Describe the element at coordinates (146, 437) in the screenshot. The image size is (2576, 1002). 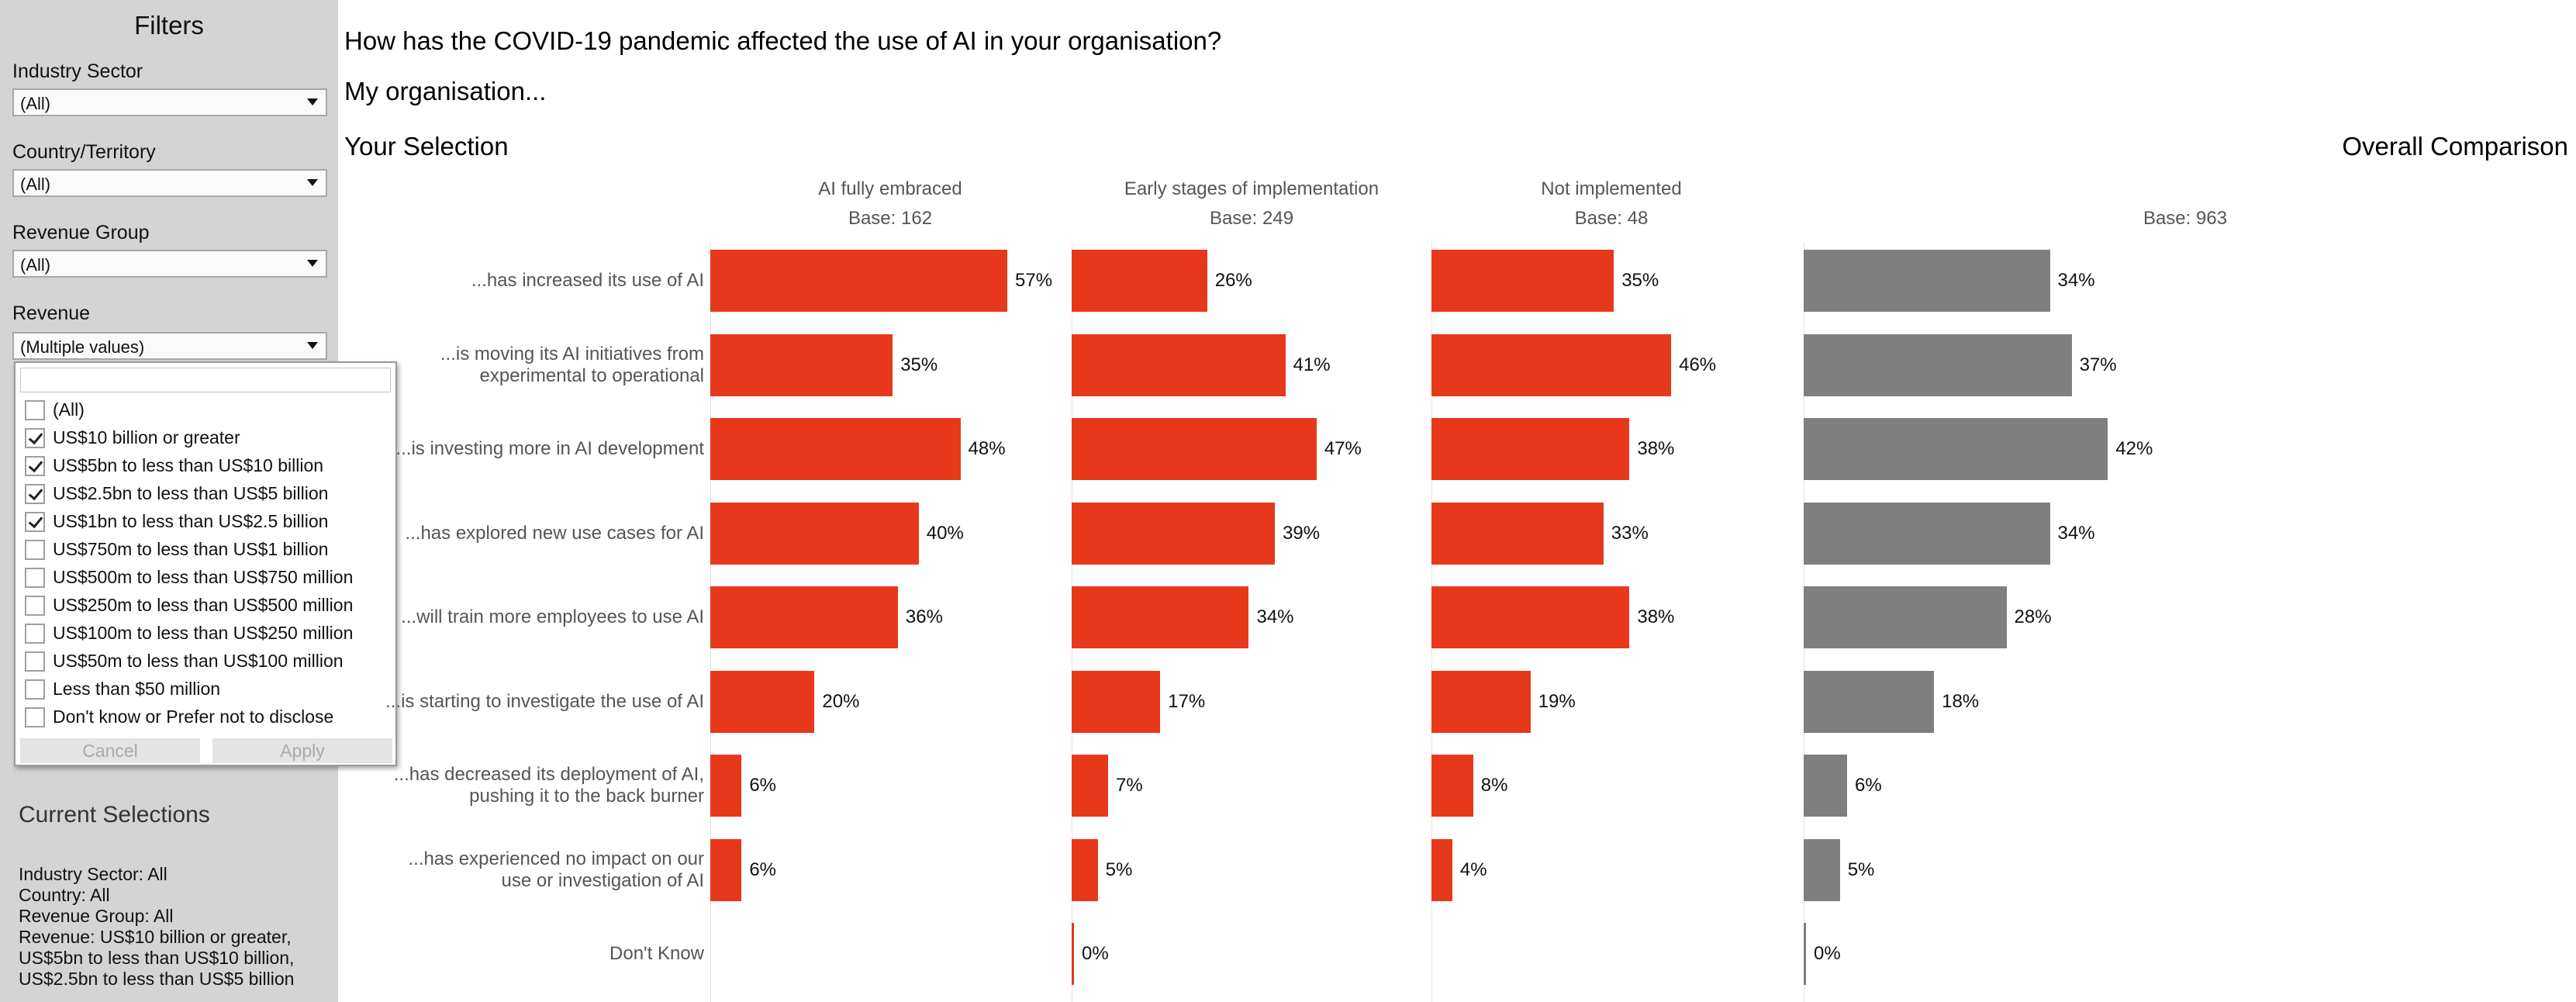
I see `revenue-option-label: US$10 billion or greater` at that location.